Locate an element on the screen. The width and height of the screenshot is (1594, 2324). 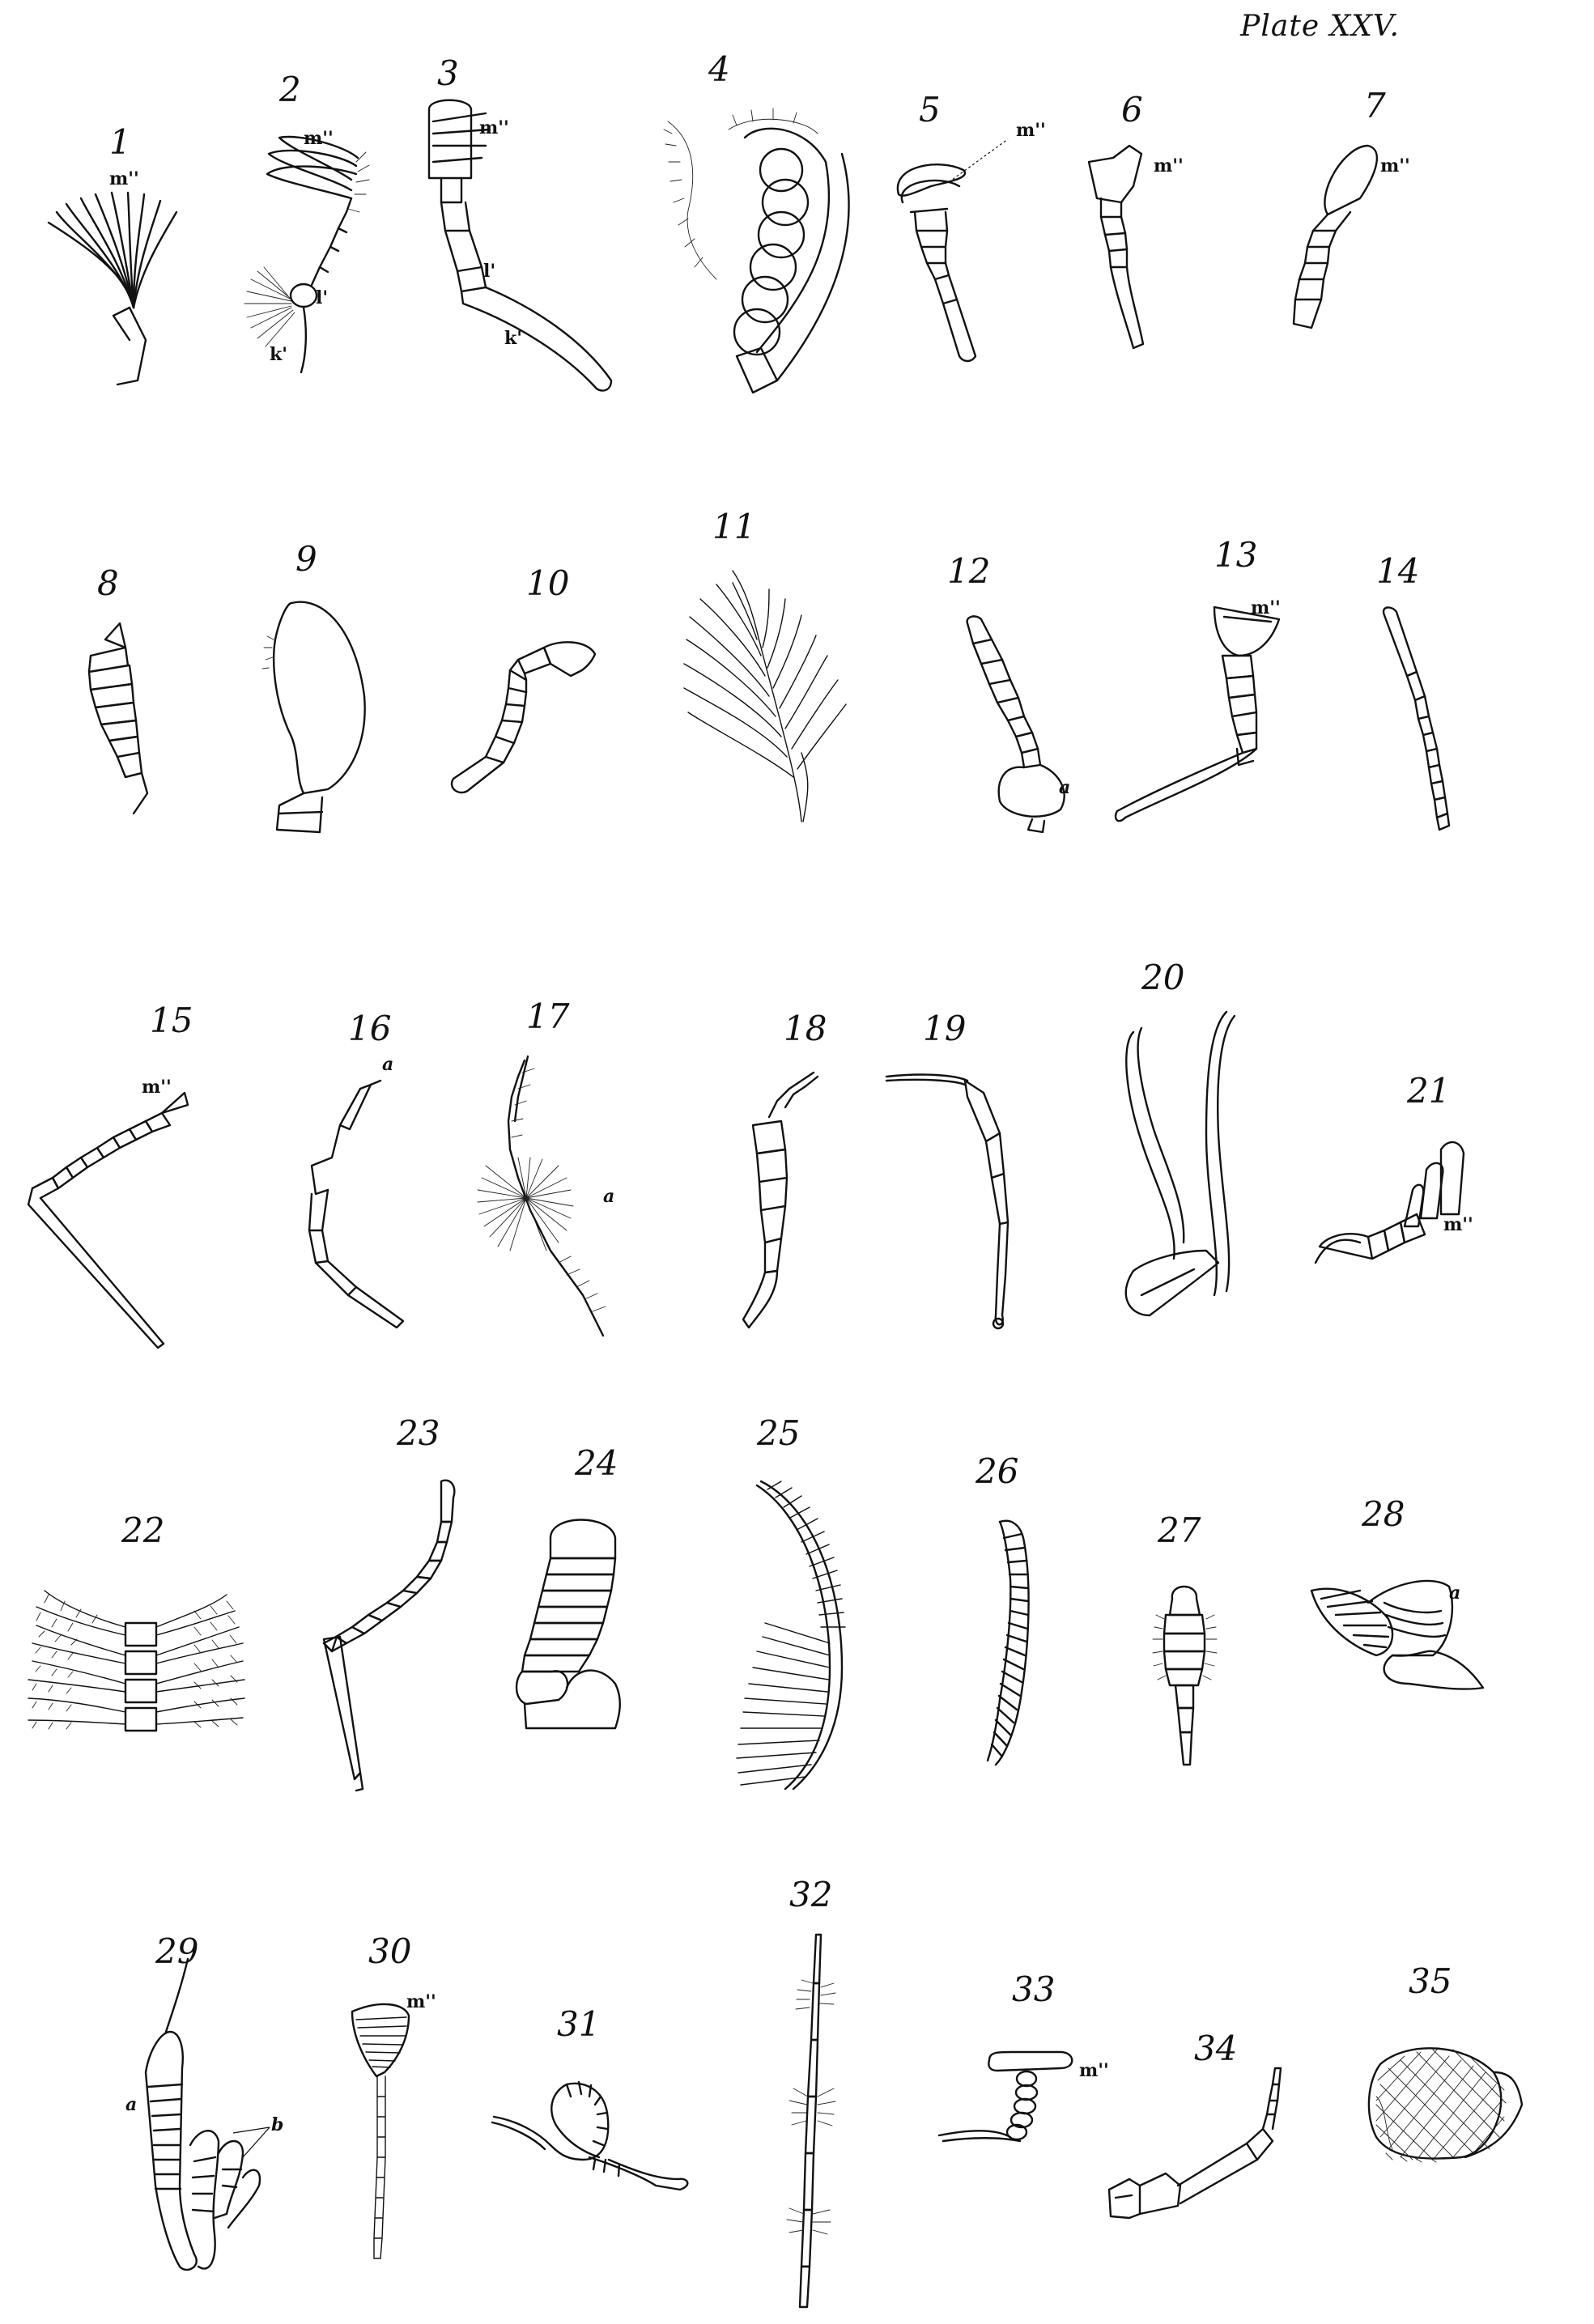
figure-22: 22 is located at coordinates (136, 1621).